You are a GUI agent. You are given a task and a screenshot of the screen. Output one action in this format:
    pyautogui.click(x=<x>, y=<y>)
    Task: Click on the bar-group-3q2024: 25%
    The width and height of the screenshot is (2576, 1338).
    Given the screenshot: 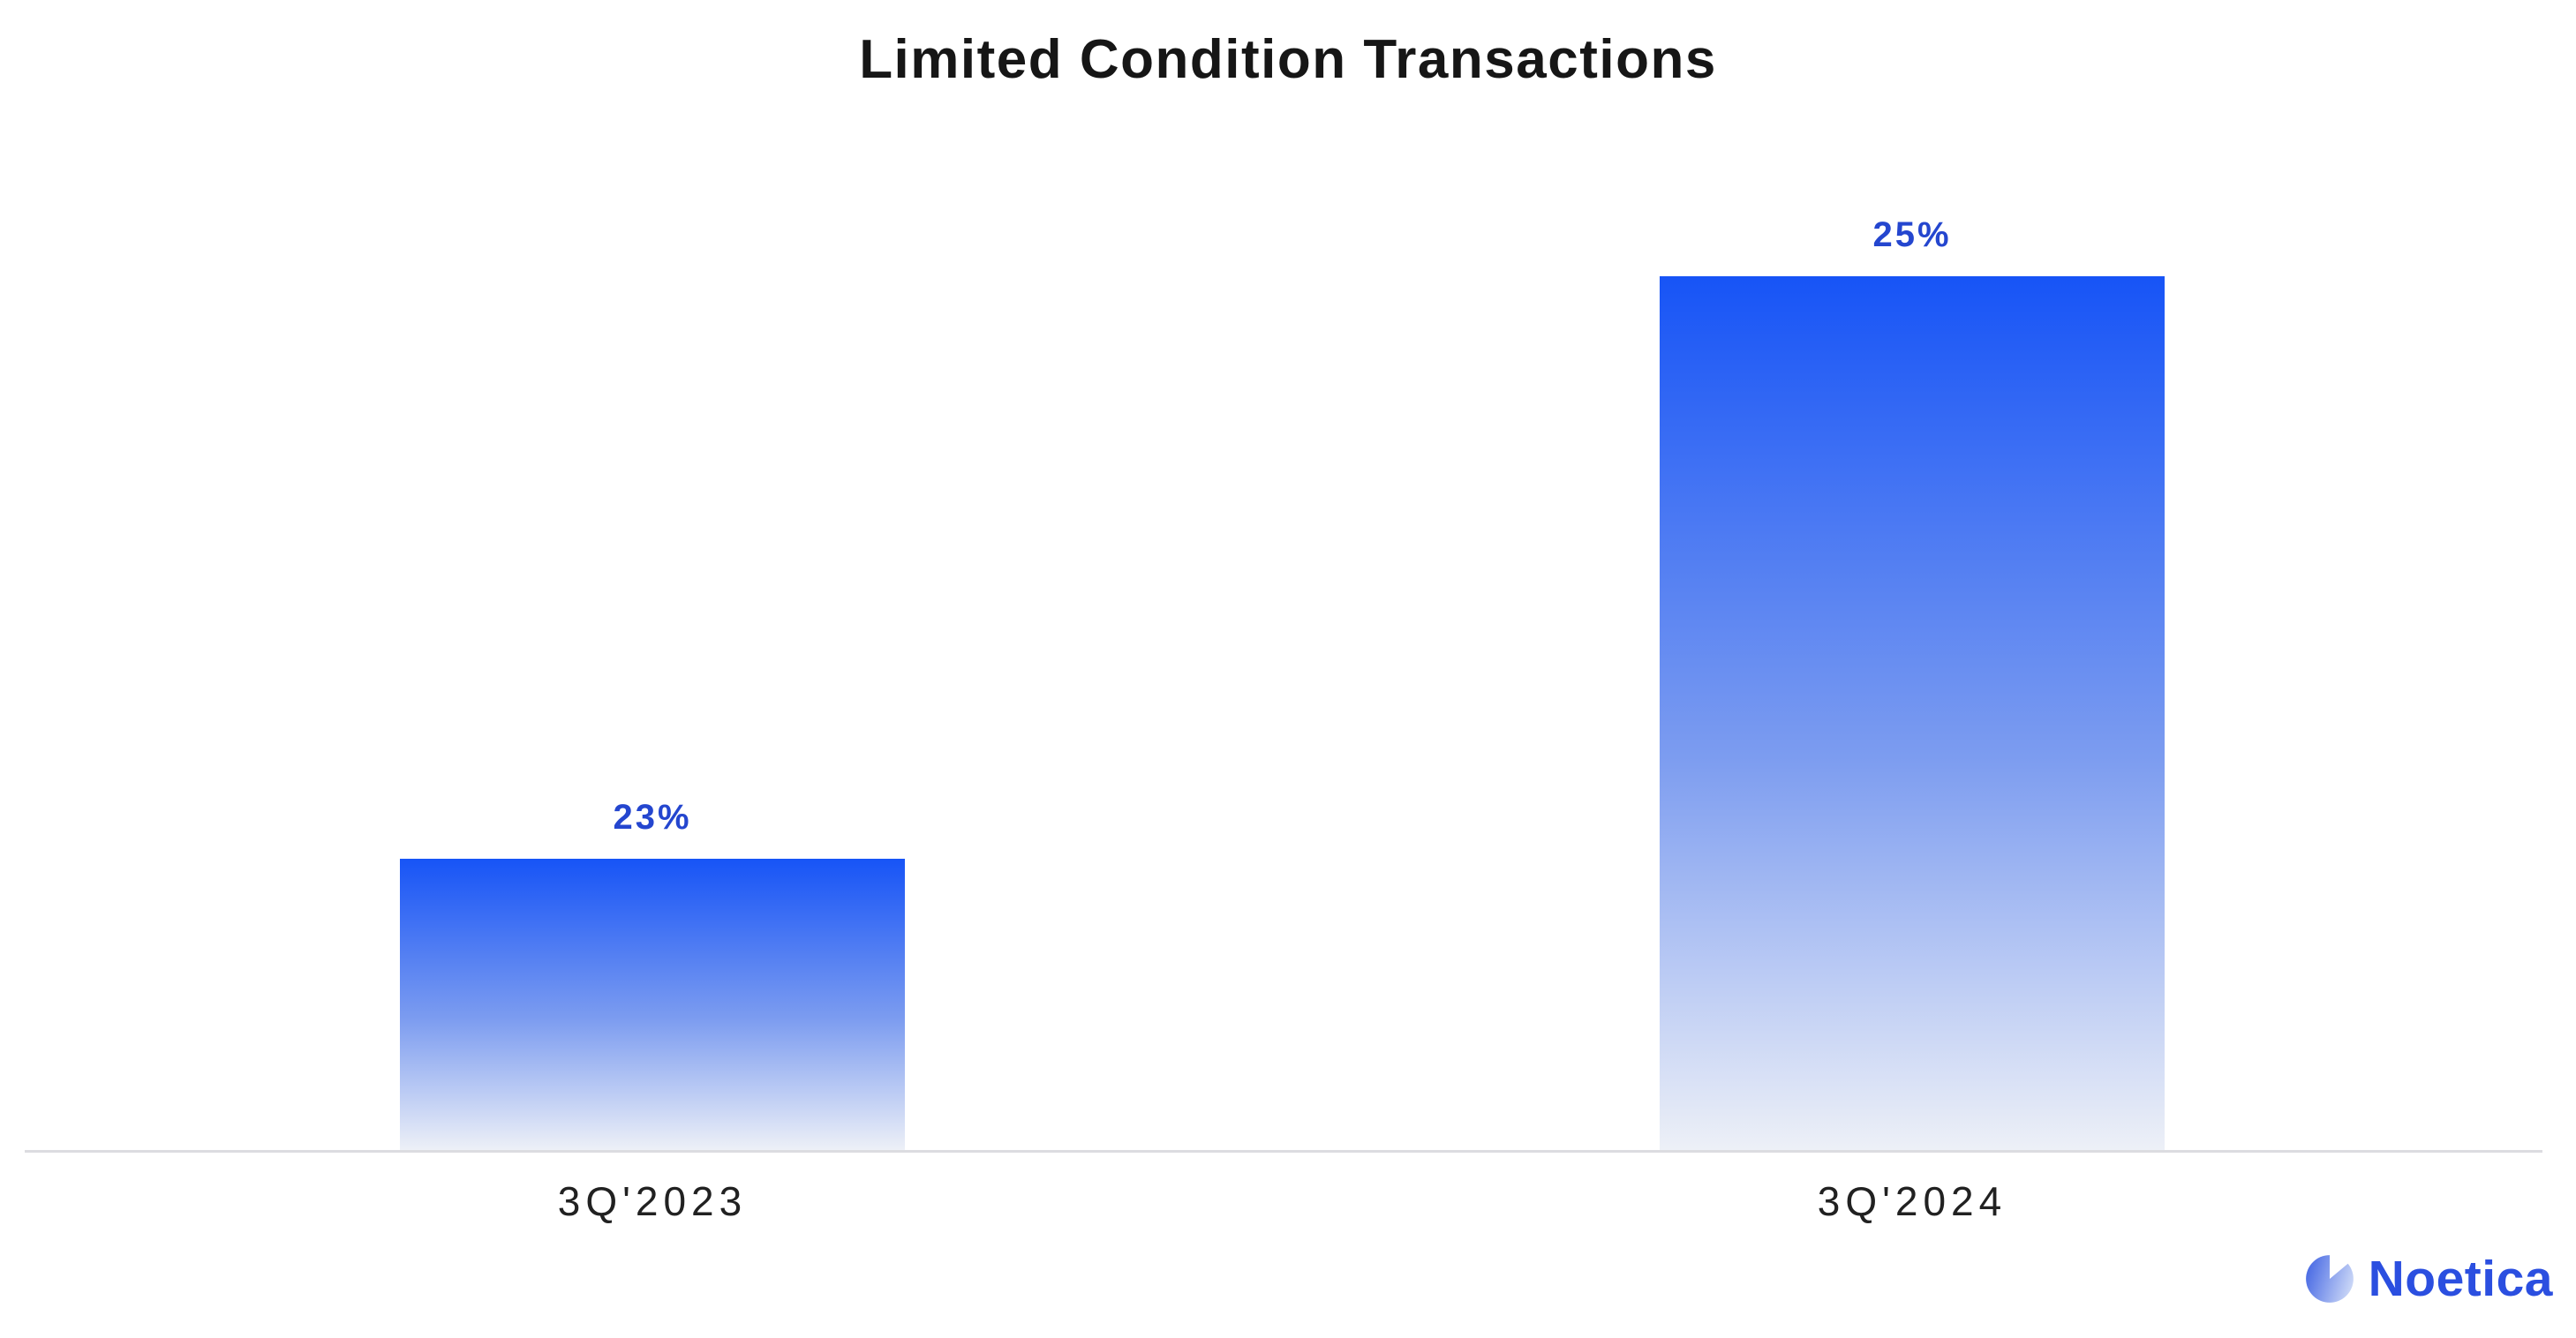 What is the action you would take?
    pyautogui.click(x=1913, y=682)
    